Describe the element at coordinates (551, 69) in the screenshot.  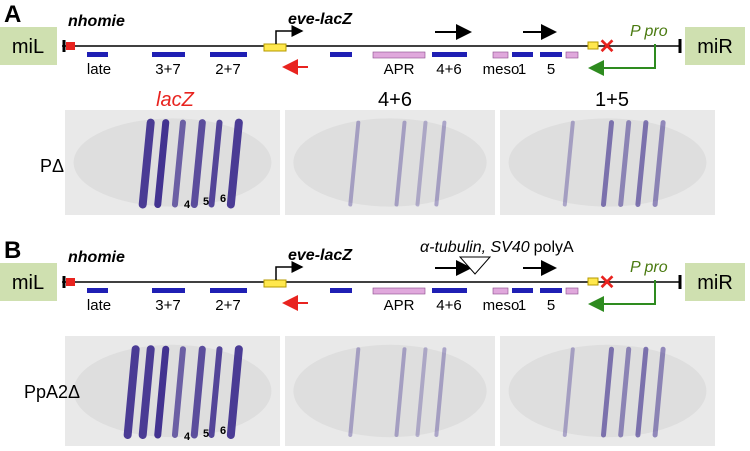
I see `enhancer-label: 5` at that location.